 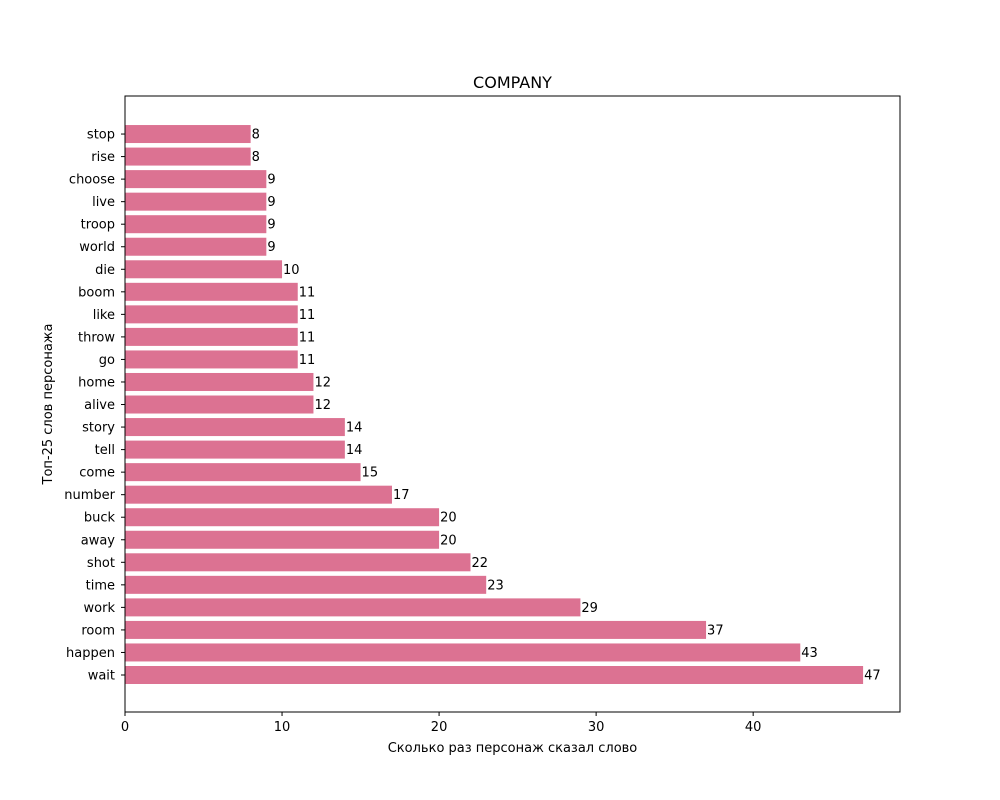 I want to click on y-tick-label-story: story, so click(x=98, y=428).